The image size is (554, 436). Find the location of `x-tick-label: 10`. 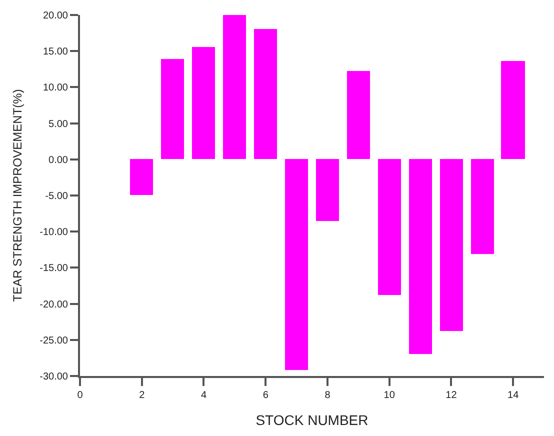

x-tick-label: 10 is located at coordinates (390, 395).